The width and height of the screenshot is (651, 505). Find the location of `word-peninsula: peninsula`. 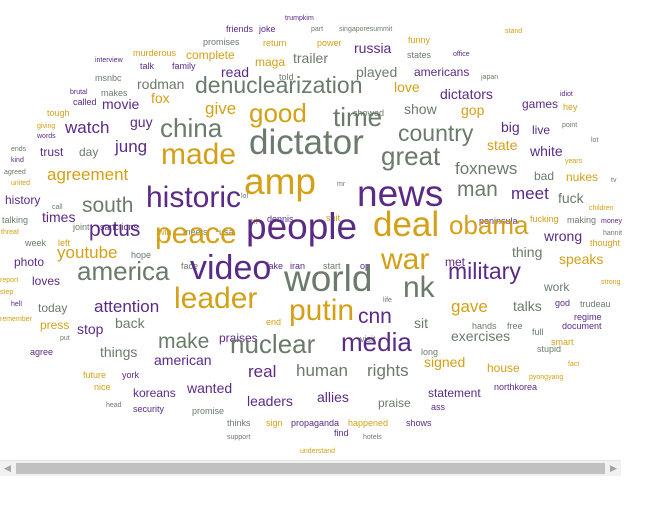

word-peninsula: peninsula is located at coordinates (498, 220).